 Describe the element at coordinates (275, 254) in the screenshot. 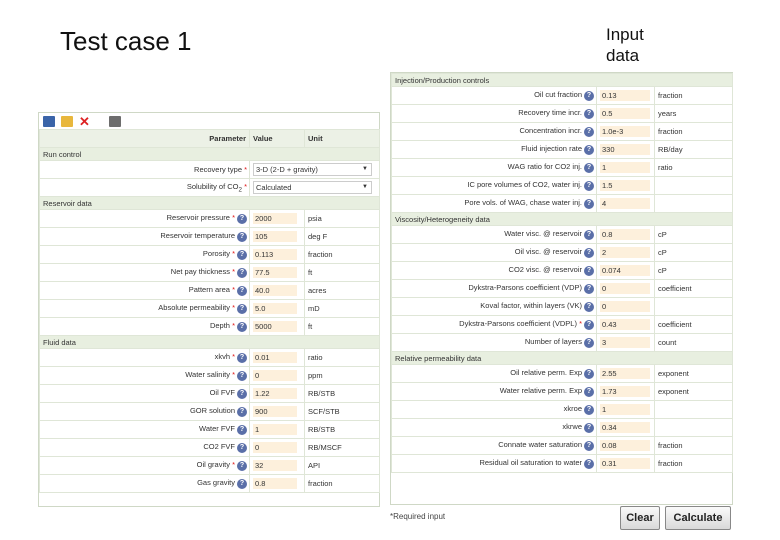

I see `reservoir-value-input: 0.113` at that location.